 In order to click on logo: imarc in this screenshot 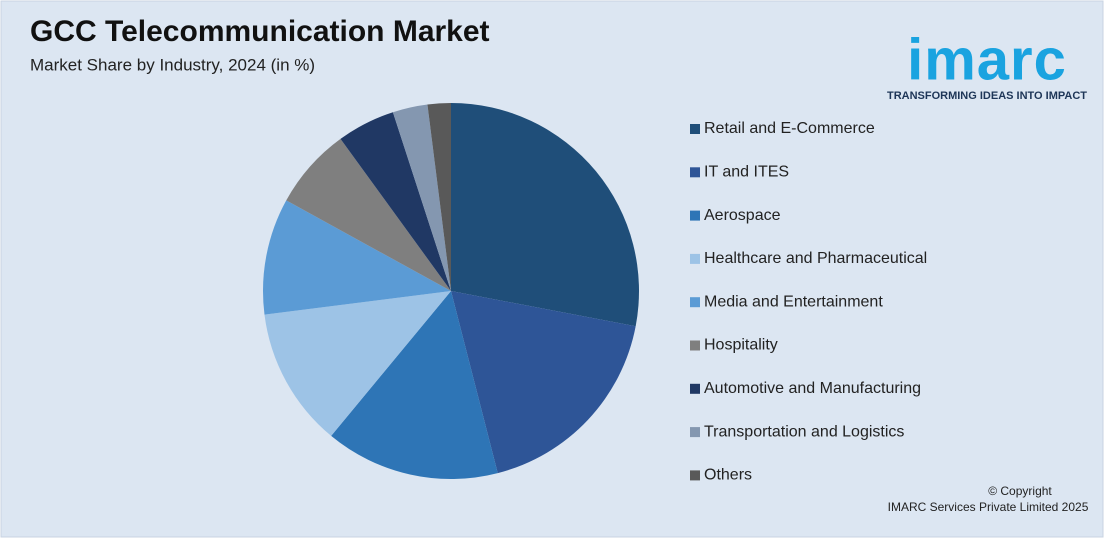, I will do `click(987, 59)`.